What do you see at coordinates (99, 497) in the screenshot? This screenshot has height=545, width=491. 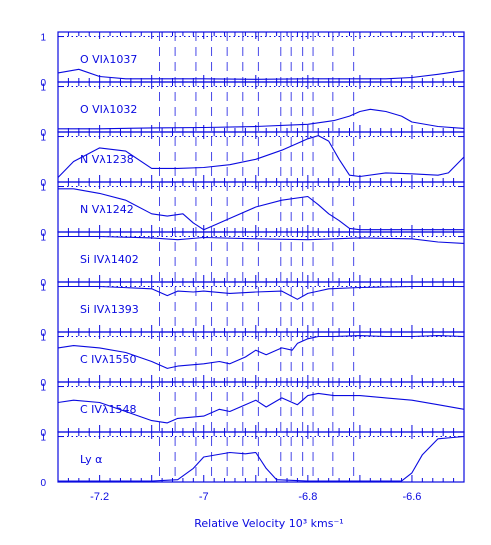 I see `x-tick-label: -7.2` at bounding box center [99, 497].